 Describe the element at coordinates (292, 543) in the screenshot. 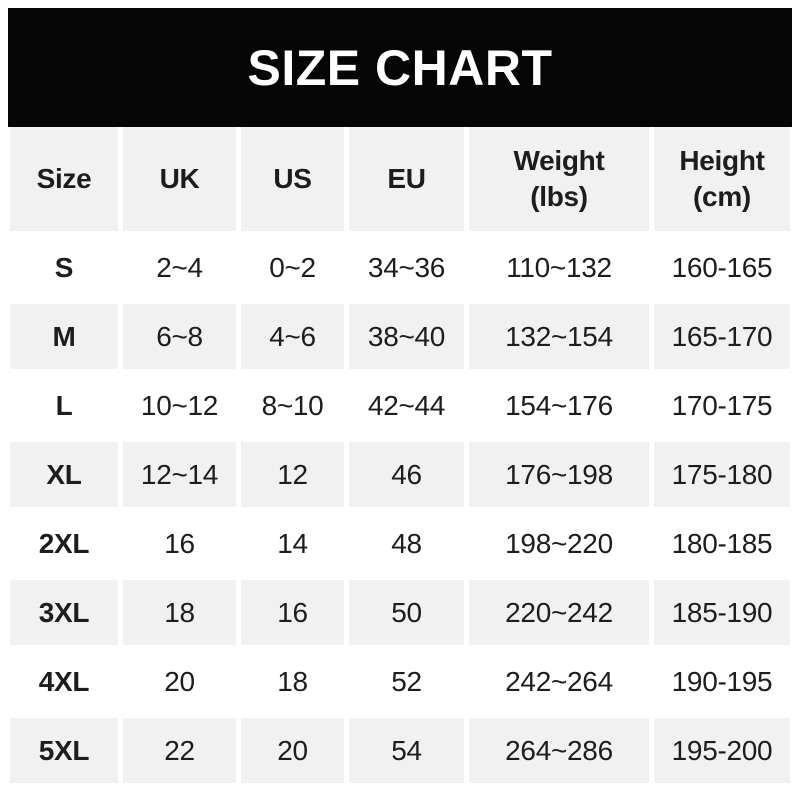

I see `cell-us: 14` at that location.